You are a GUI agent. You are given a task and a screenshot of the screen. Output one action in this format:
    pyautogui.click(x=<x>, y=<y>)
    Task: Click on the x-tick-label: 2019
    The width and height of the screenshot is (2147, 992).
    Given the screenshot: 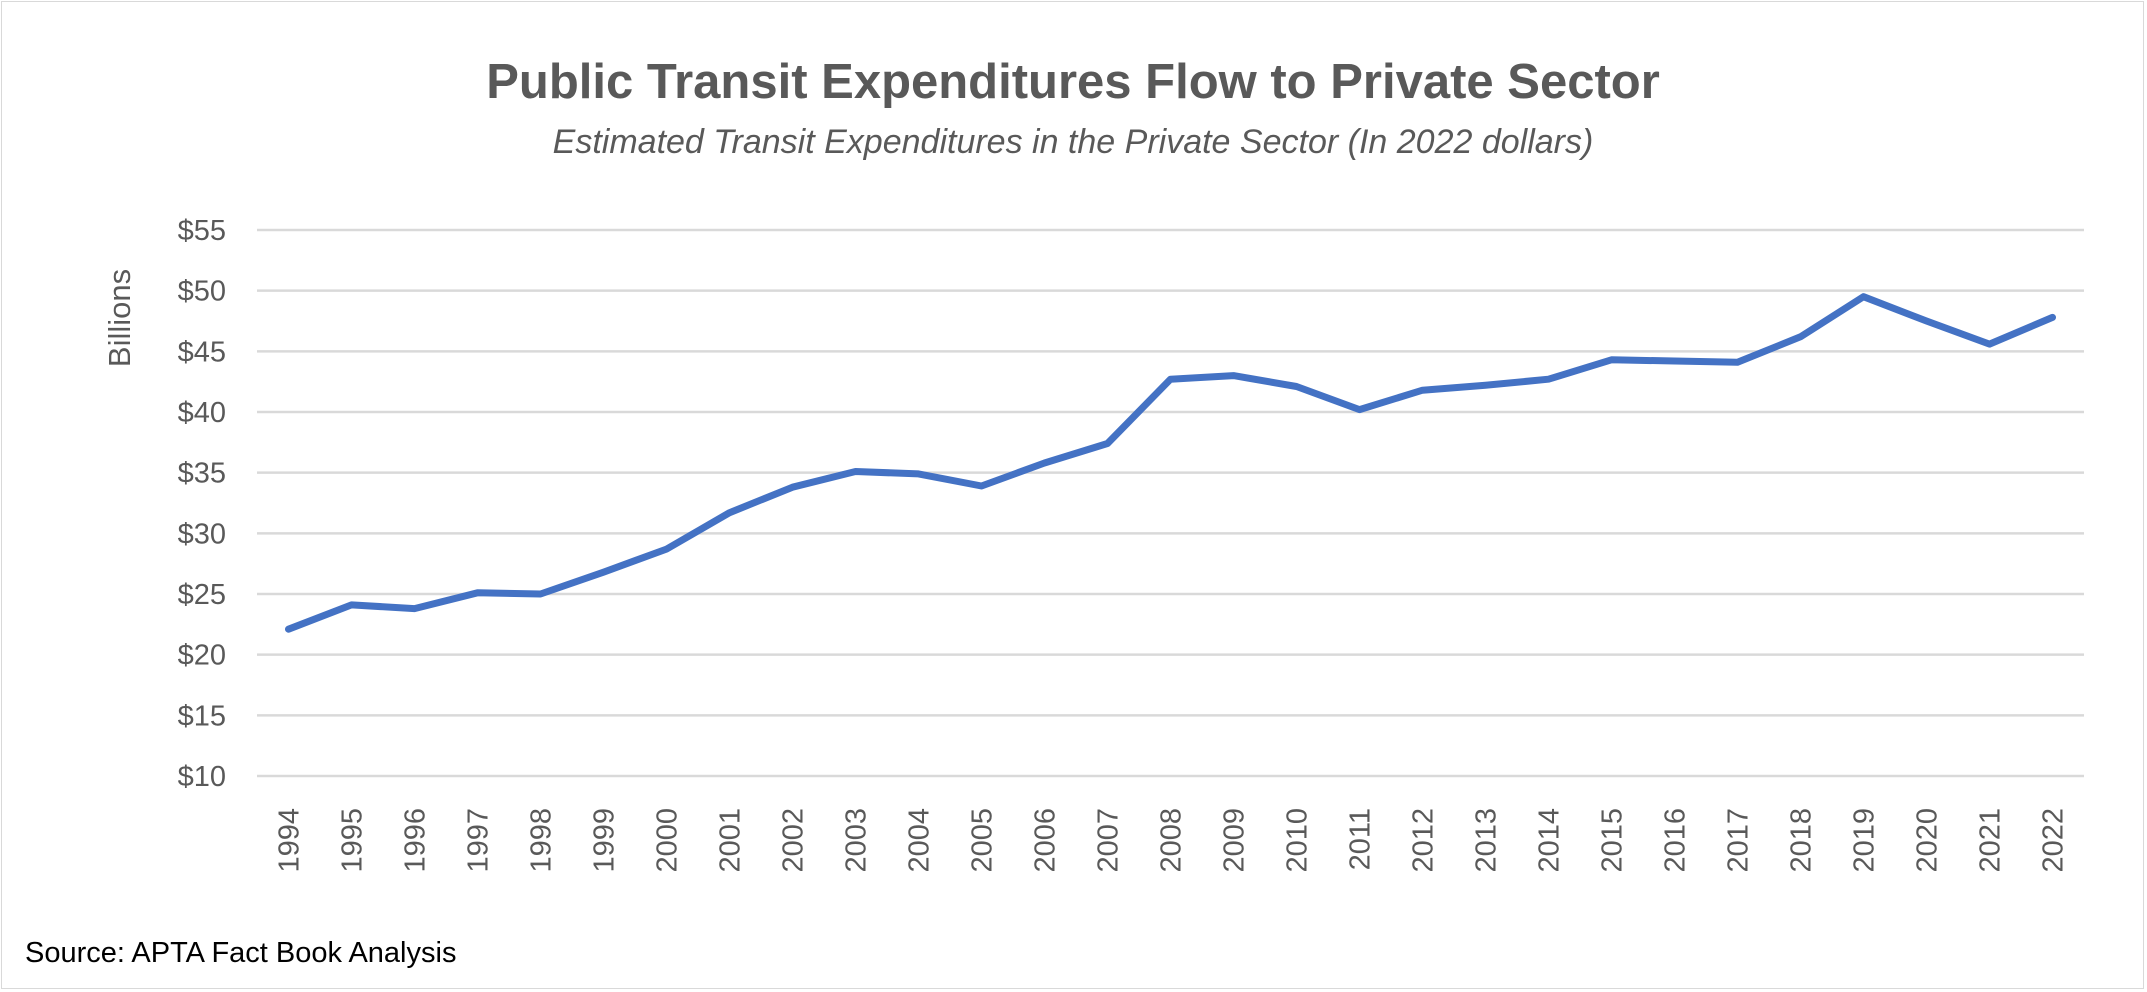 What is the action you would take?
    pyautogui.click(x=1865, y=840)
    